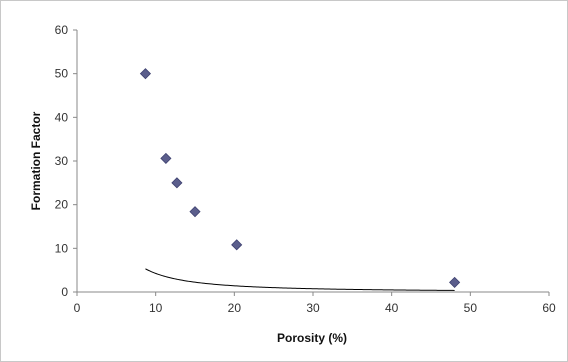 This screenshot has height=362, width=568. What do you see at coordinates (62, 74) in the screenshot?
I see `y-tick-label: 50` at bounding box center [62, 74].